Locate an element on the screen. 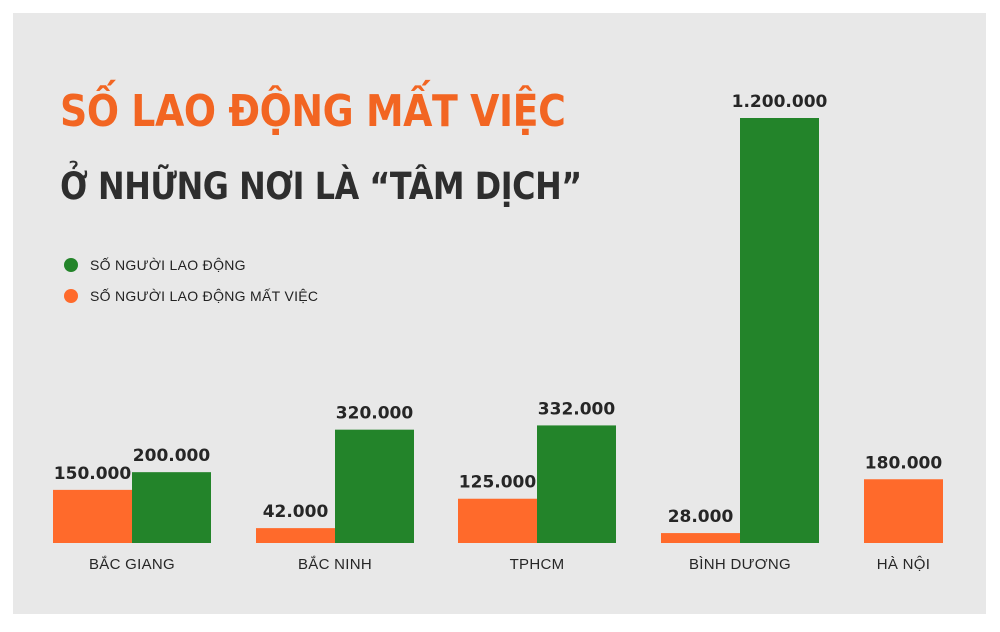 The image size is (1000, 632). bar-binh-duong-s0 is located at coordinates (700, 538).